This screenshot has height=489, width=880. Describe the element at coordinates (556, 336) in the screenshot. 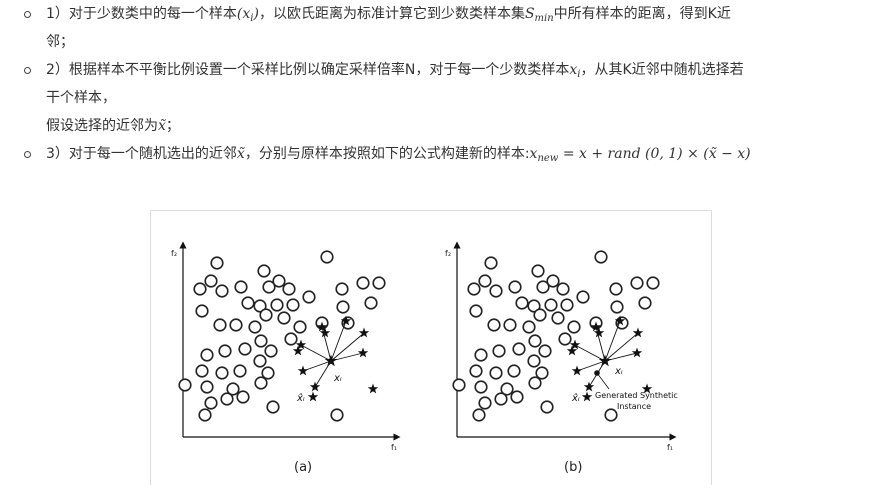

I see `majority-samples` at that location.